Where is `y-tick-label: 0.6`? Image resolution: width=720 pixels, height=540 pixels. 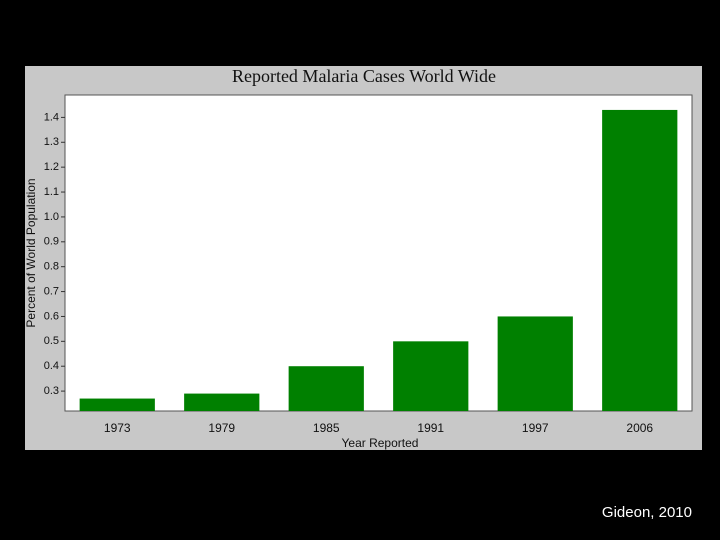
y-tick-label: 0.6 is located at coordinates (51, 316).